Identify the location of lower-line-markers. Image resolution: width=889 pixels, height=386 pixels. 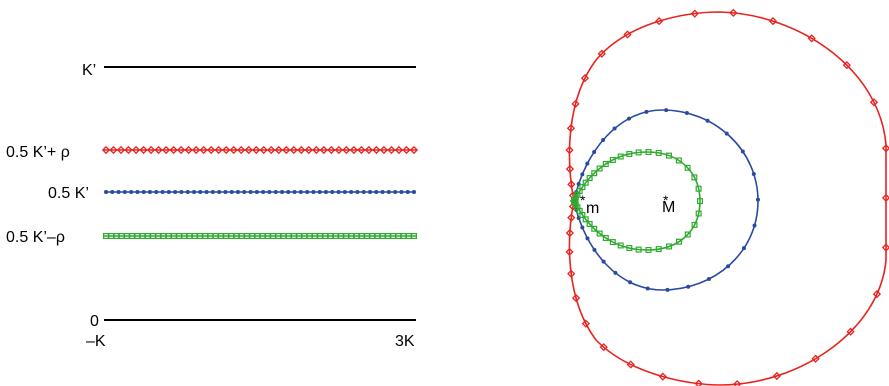
(260, 236).